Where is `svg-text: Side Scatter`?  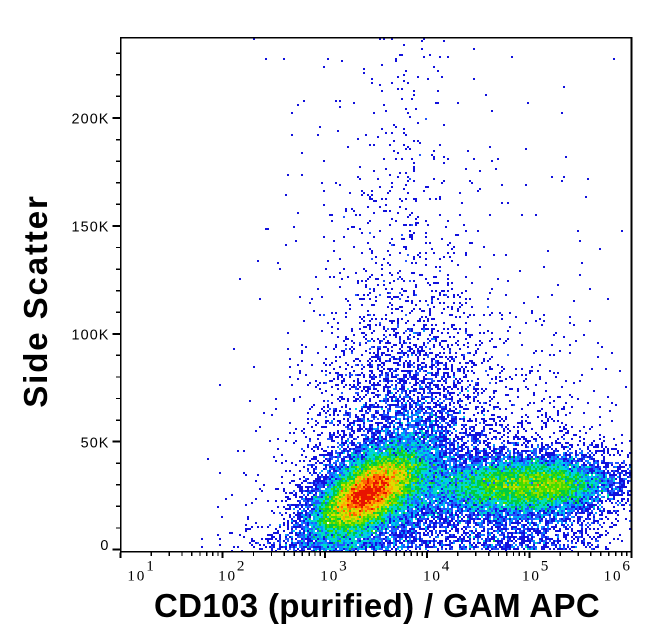
svg-text: Side Scatter is located at coordinates (35, 301).